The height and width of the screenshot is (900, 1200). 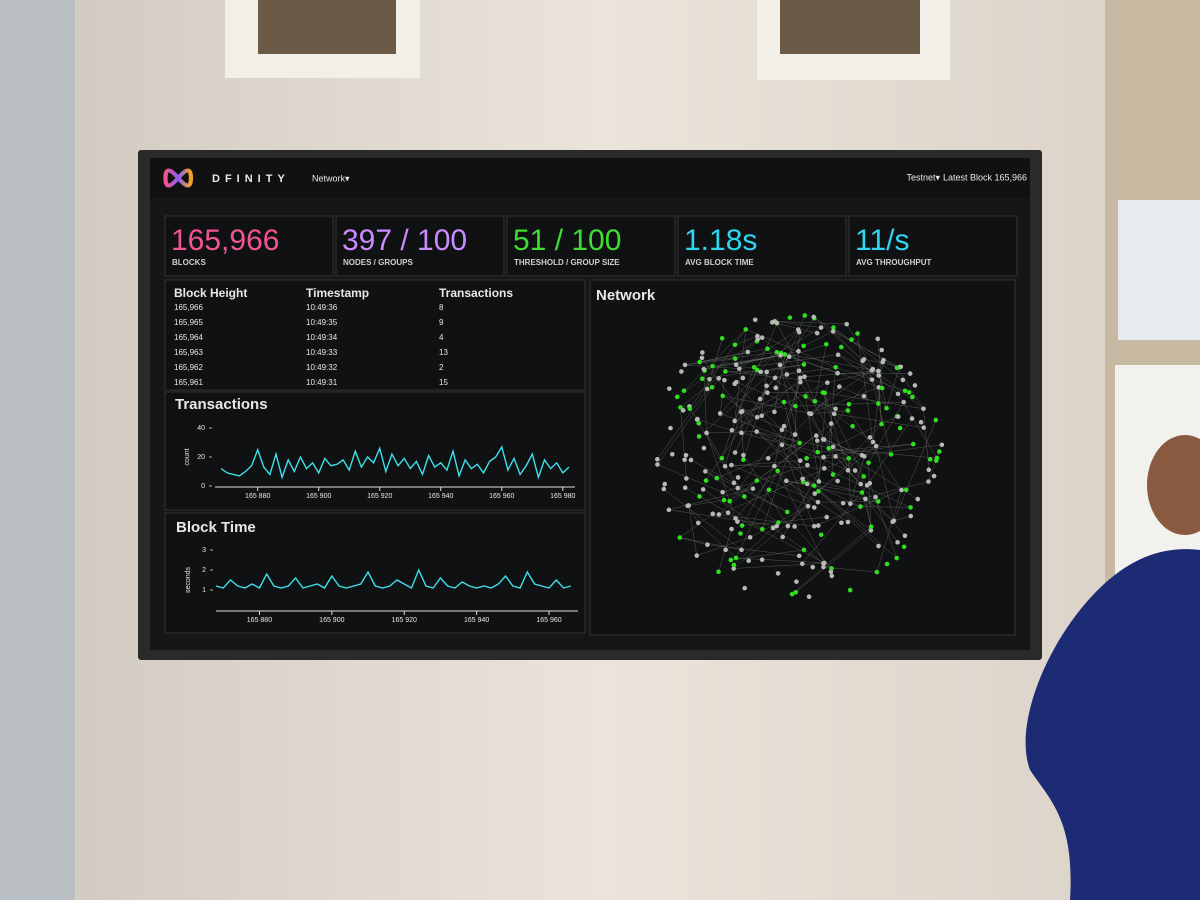 What do you see at coordinates (443, 382) in the screenshot?
I see `table-cell: 15` at bounding box center [443, 382].